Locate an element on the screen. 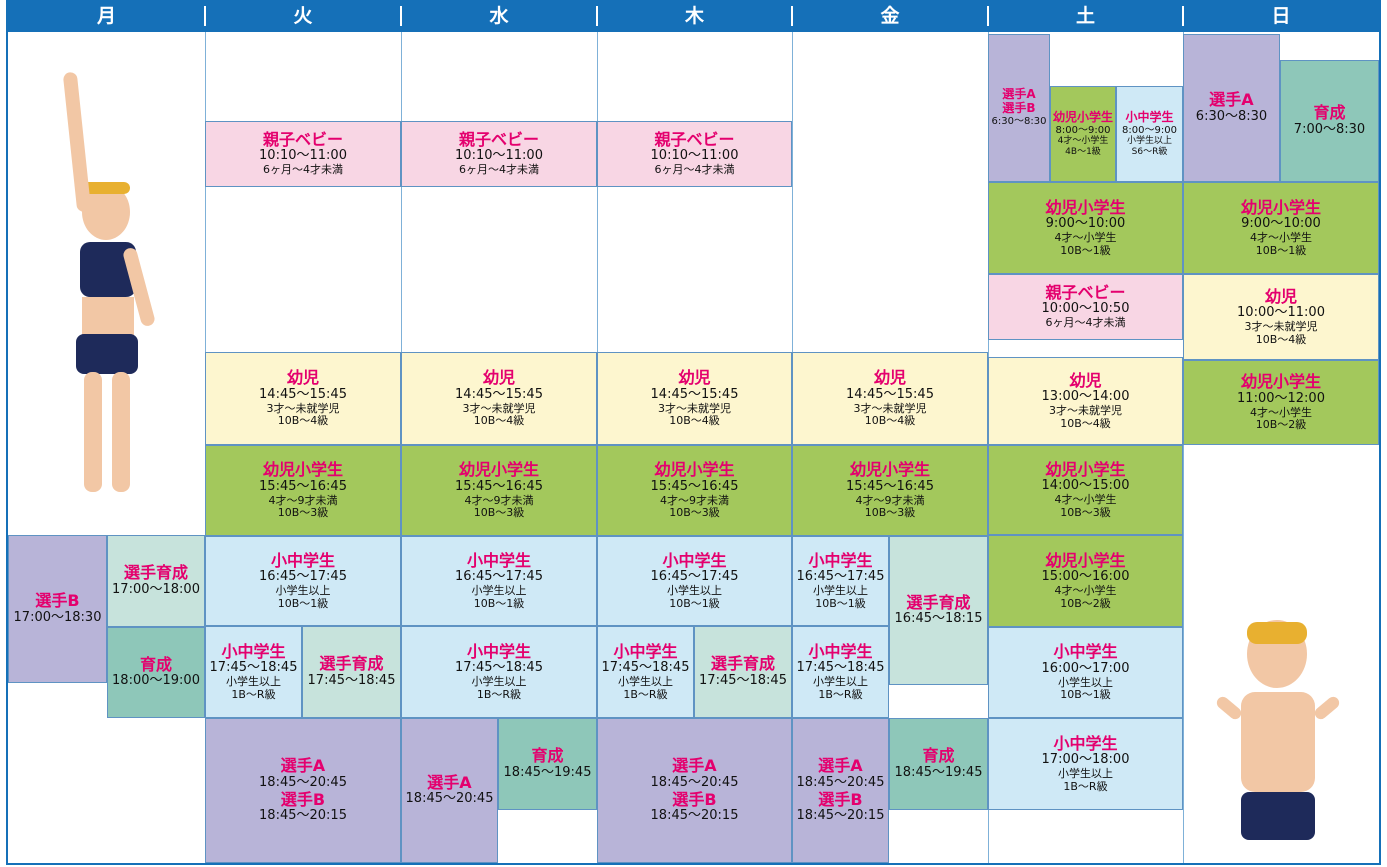 The width and height of the screenshot is (1387, 867). class-block: 親子ベビー 10:00〜10:50 6ヶ月〜4才未満 is located at coordinates (1085, 307).